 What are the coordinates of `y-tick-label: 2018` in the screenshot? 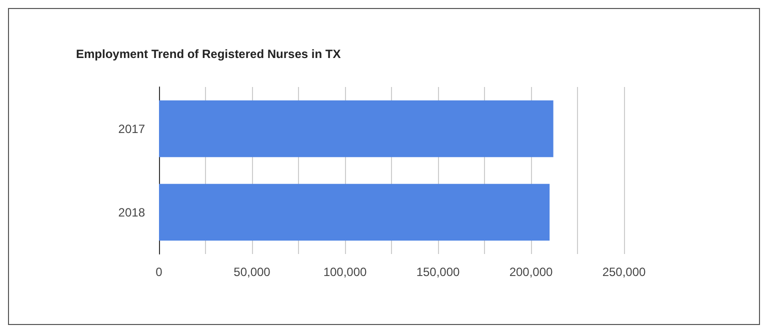 It's located at (132, 212).